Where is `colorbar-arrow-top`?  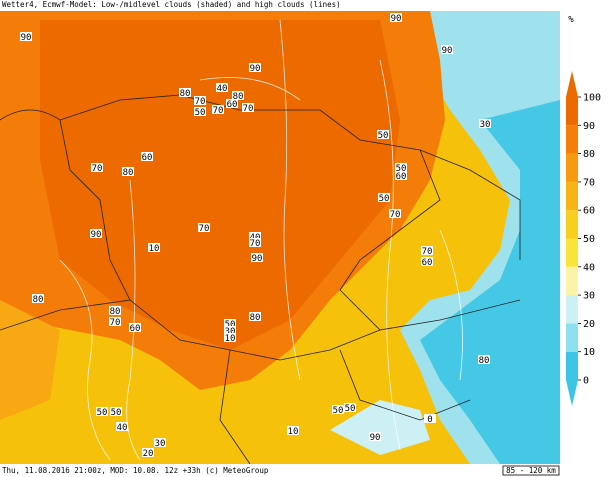 colorbar-arrow-top is located at coordinates (572, 84).